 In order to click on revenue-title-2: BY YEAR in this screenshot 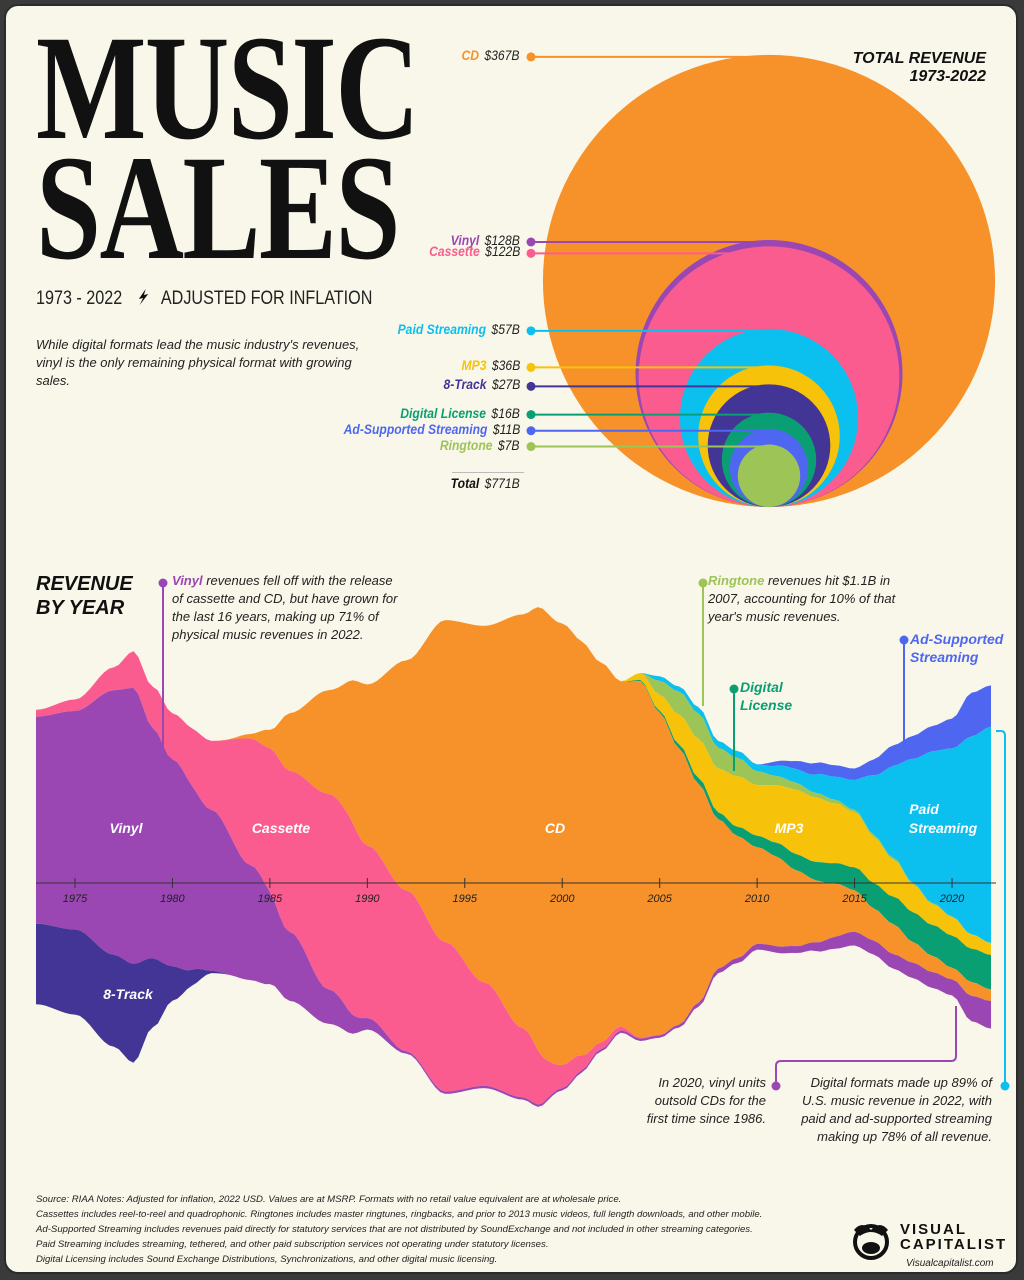, I will do `click(80, 608)`.